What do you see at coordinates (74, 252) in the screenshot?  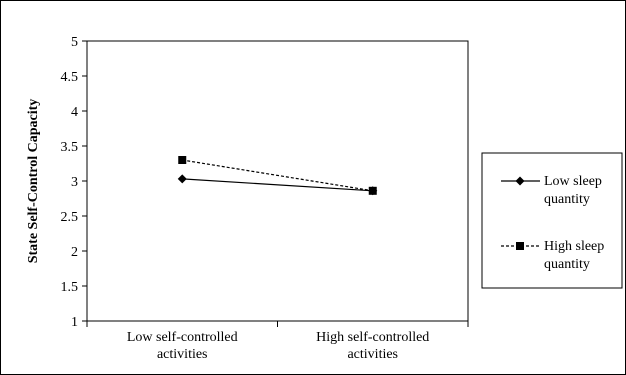 I see `y-tick-label: 2` at bounding box center [74, 252].